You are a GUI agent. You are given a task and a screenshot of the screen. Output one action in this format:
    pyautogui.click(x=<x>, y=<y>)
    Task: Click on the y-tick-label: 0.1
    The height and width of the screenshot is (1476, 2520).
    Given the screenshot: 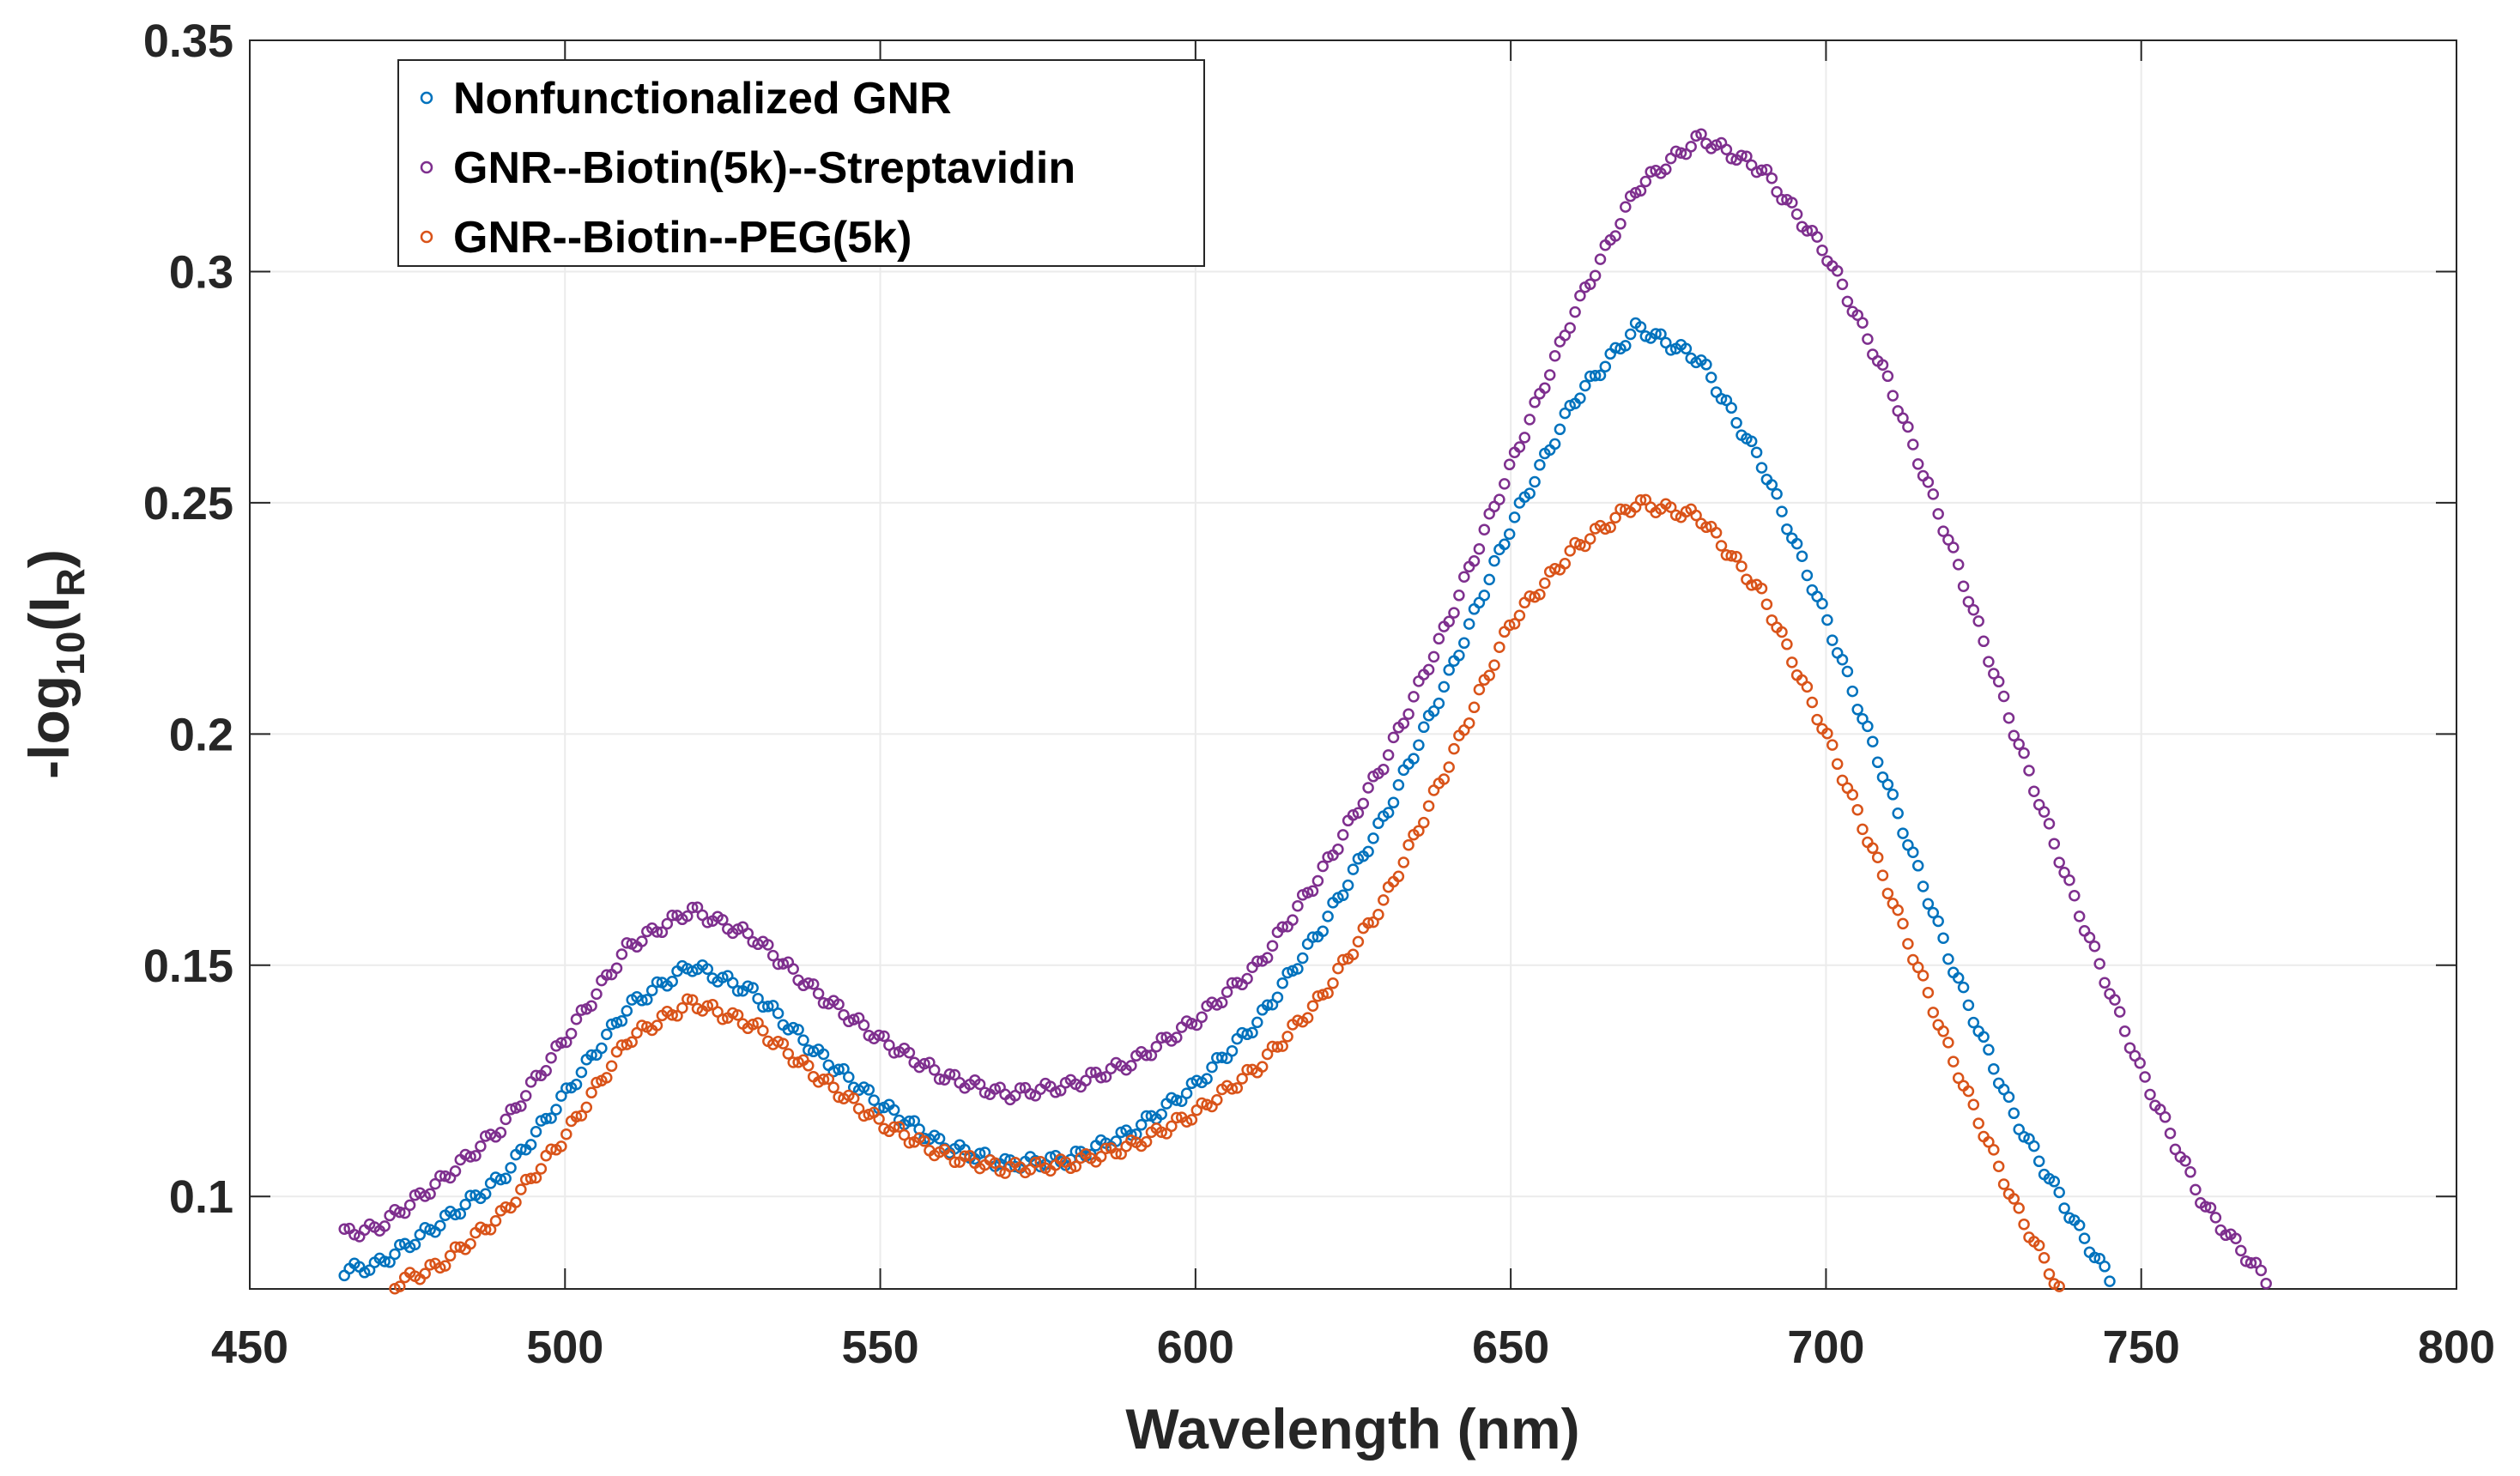 What is the action you would take?
    pyautogui.click(x=201, y=1197)
    